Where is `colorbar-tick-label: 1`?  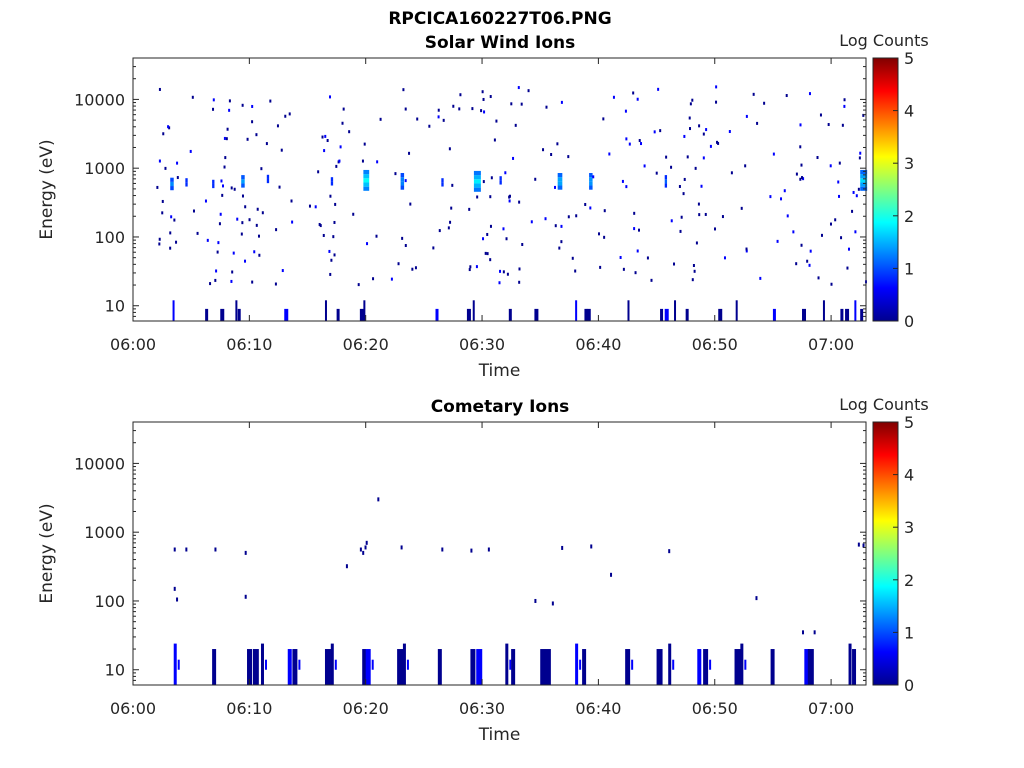
colorbar-tick-label: 1 is located at coordinates (909, 632).